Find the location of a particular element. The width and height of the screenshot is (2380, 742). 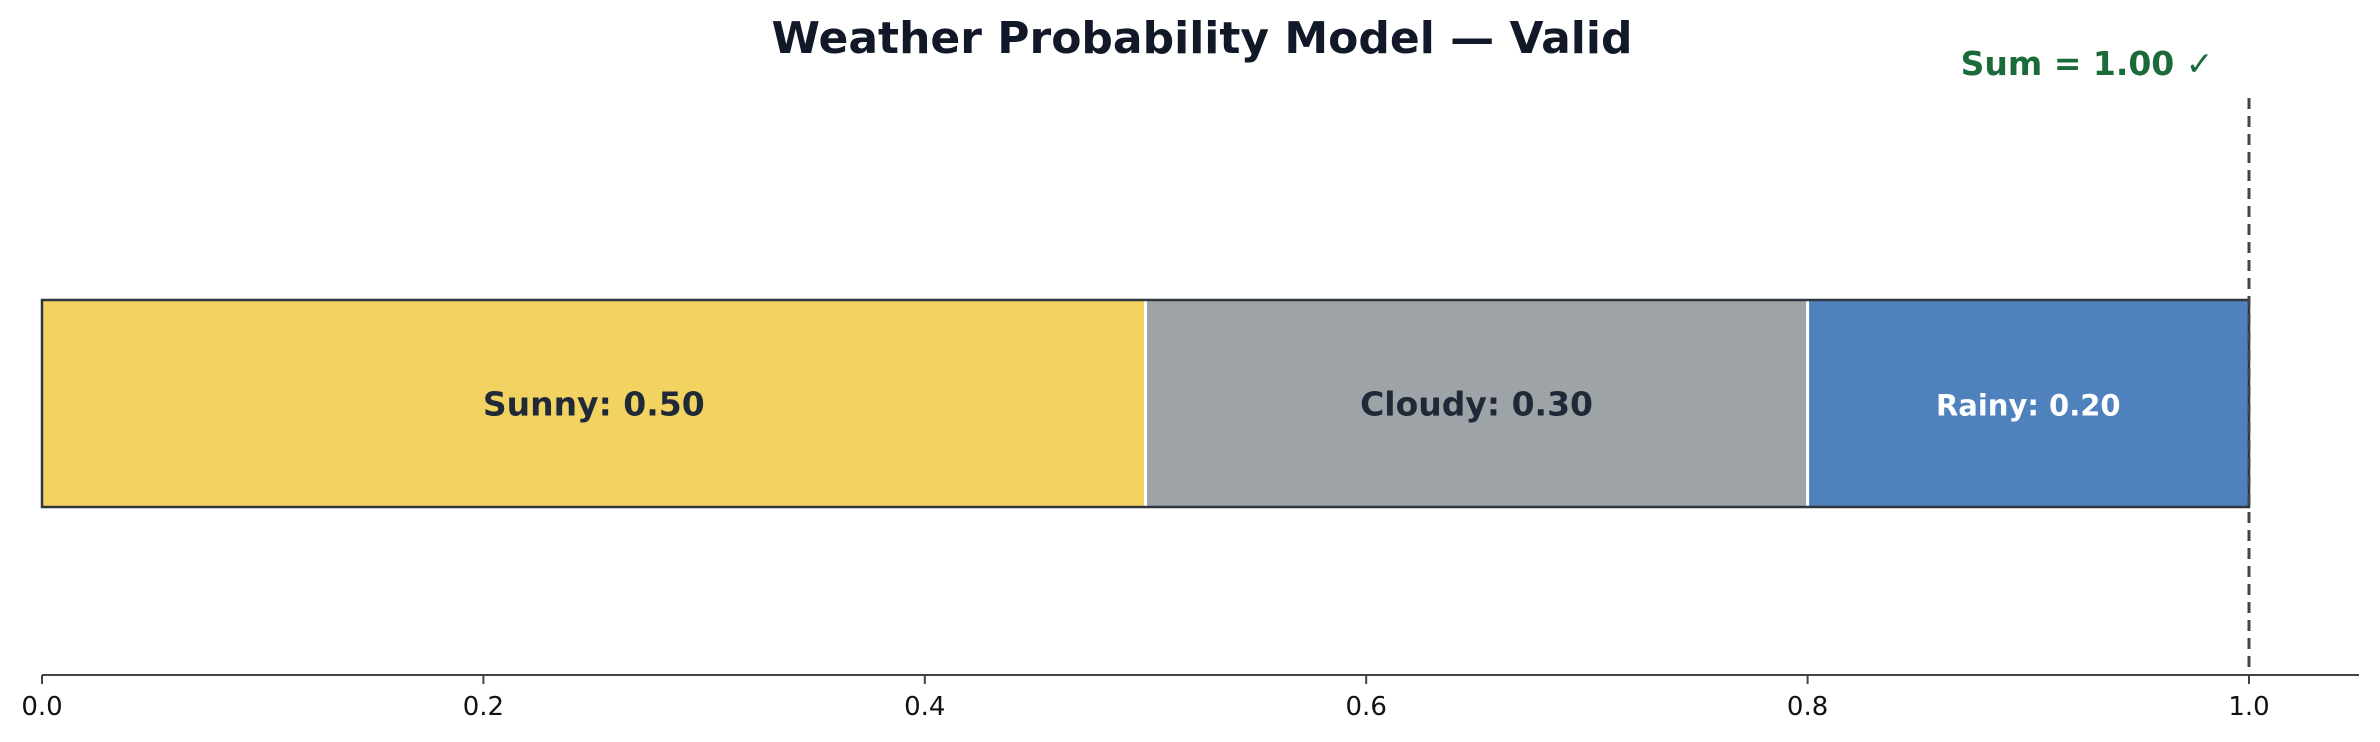

x-tick-label: 0.4 is located at coordinates (924, 707).